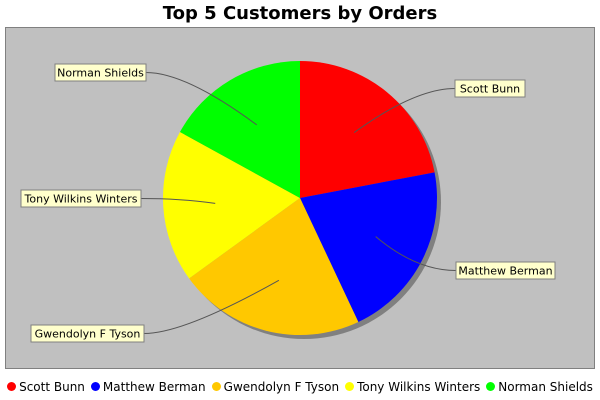 This screenshot has height=400, width=600. I want to click on pie-slice-gwendolyn-f-tyson, so click(274, 267).